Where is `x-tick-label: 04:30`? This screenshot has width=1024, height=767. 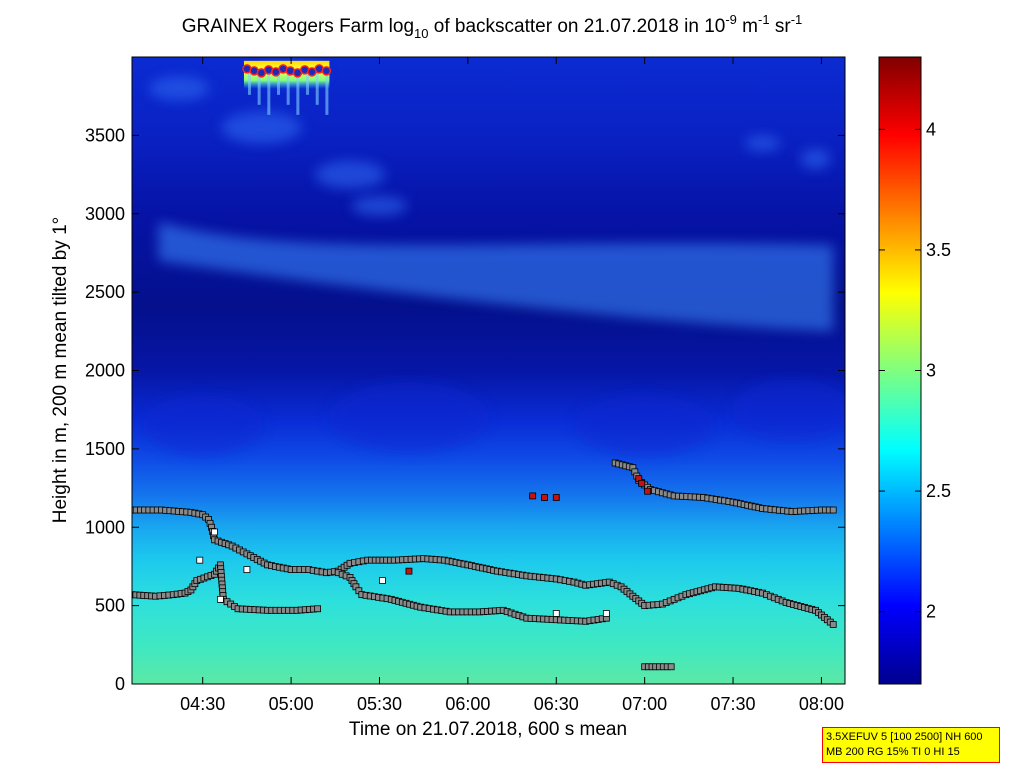
x-tick-label: 04:30 is located at coordinates (202, 704).